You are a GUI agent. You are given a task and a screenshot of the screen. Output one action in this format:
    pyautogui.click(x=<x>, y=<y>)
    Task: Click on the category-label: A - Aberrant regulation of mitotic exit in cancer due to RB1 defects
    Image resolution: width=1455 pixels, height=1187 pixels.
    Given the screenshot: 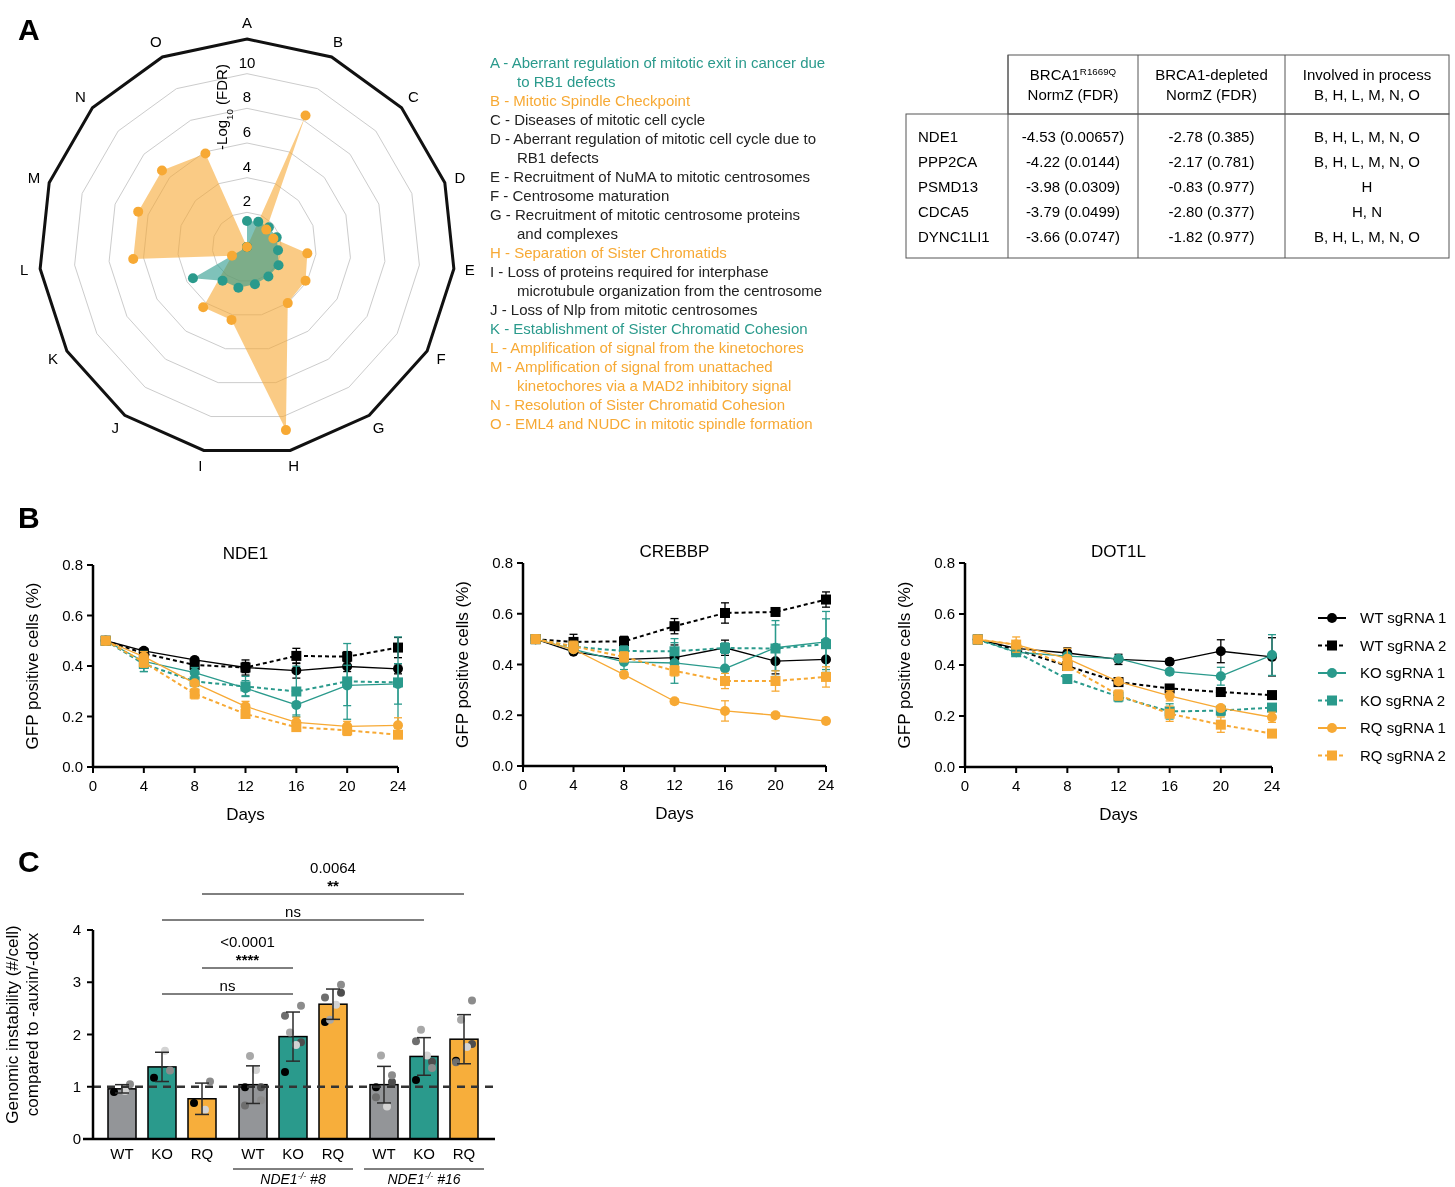 What is the action you would take?
    pyautogui.click(x=658, y=72)
    